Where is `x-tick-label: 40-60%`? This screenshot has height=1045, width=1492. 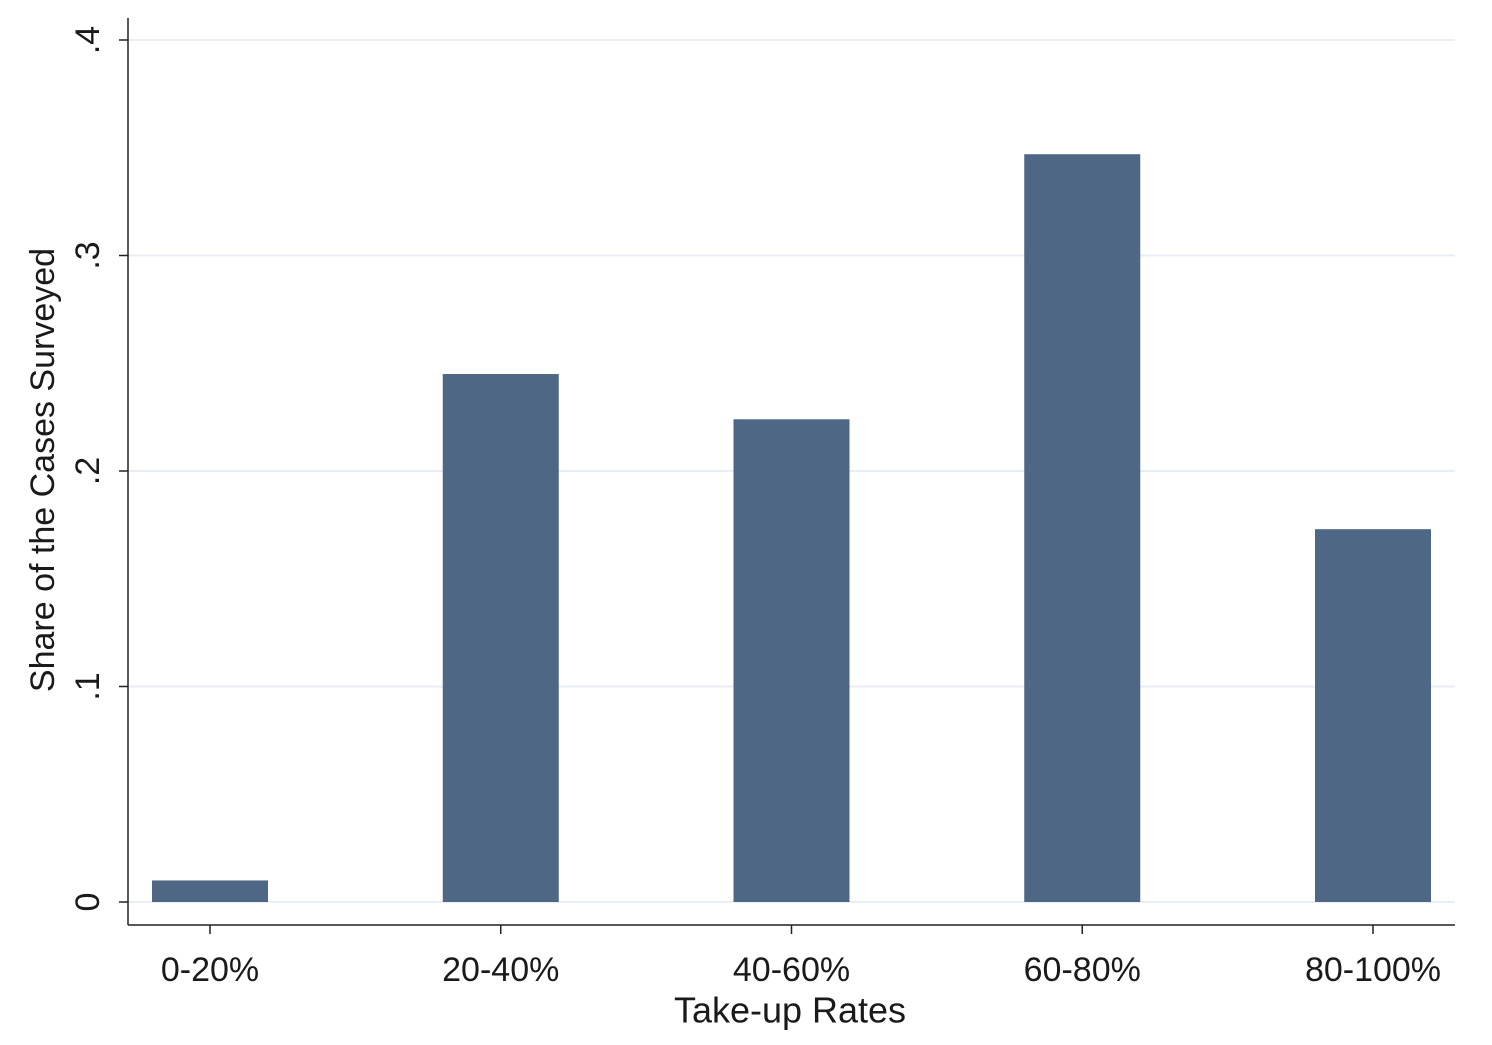 x-tick-label: 40-60% is located at coordinates (791, 970).